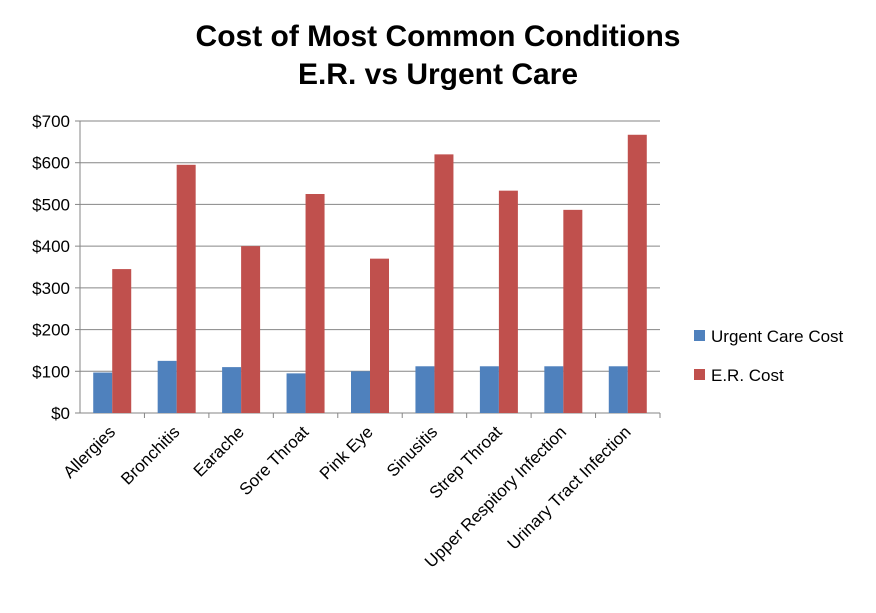 The image size is (876, 613). I want to click on y-tick-label: $0, so click(60, 413).